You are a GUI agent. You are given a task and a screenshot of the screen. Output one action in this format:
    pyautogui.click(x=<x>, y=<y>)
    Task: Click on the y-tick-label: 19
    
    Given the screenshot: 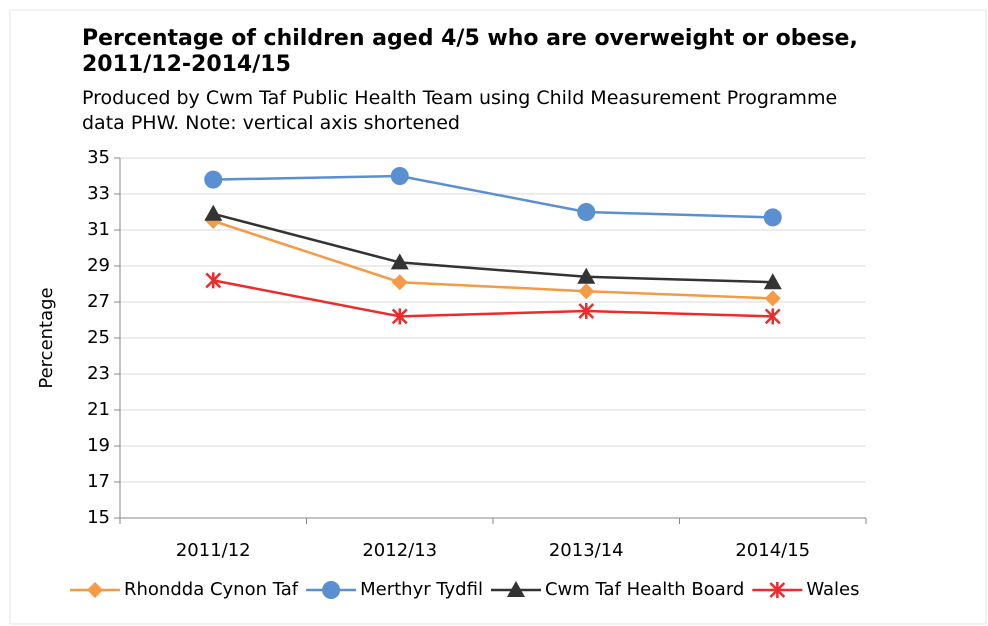 What is the action you would take?
    pyautogui.click(x=98, y=445)
    